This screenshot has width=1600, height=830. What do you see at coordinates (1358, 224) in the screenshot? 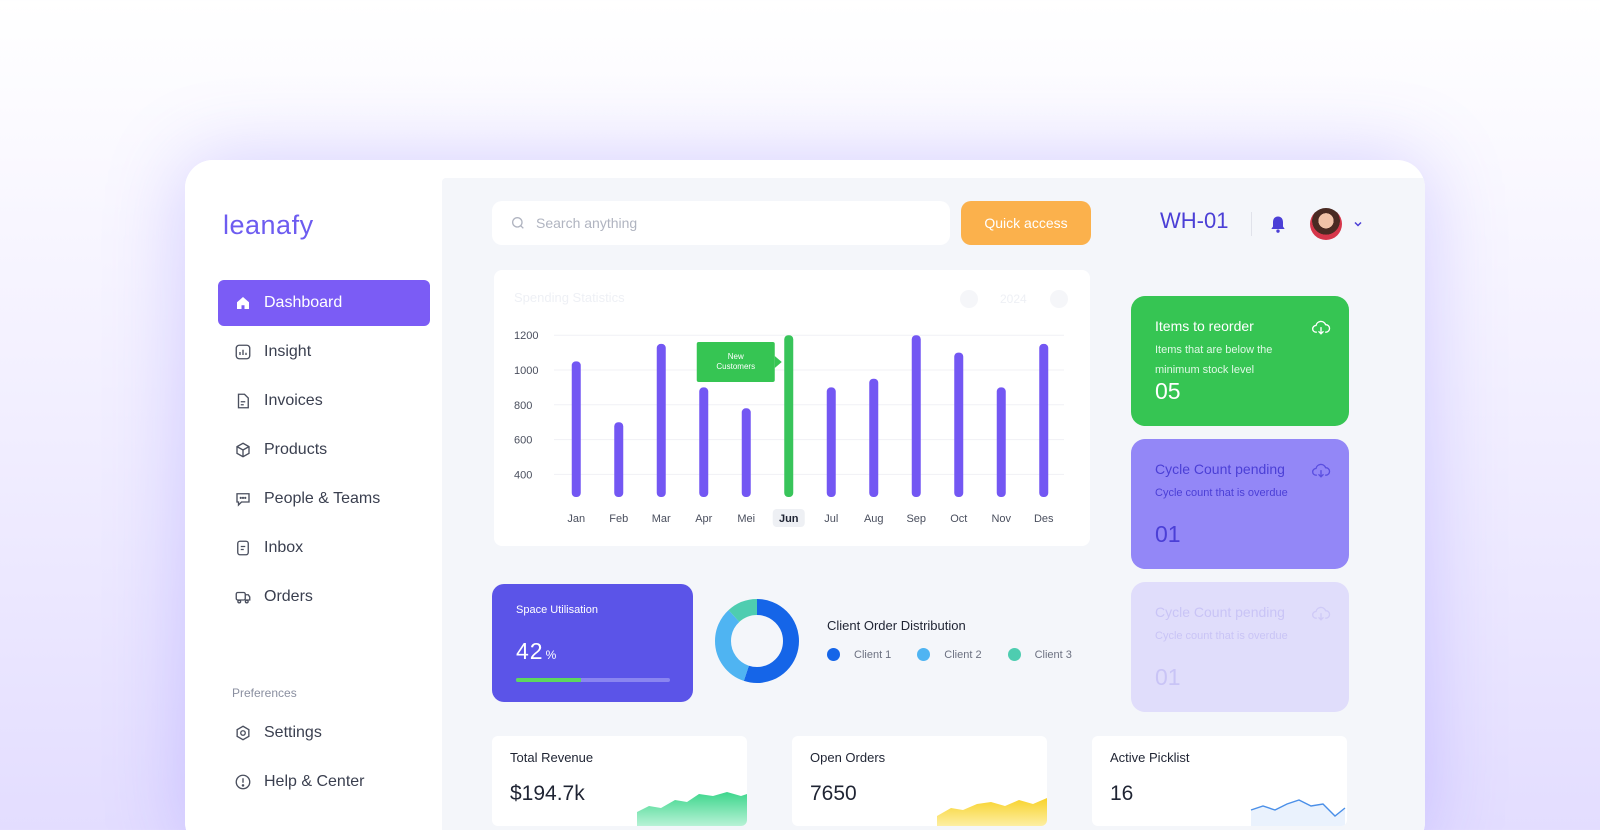
I see `chevron-down-icon` at bounding box center [1358, 224].